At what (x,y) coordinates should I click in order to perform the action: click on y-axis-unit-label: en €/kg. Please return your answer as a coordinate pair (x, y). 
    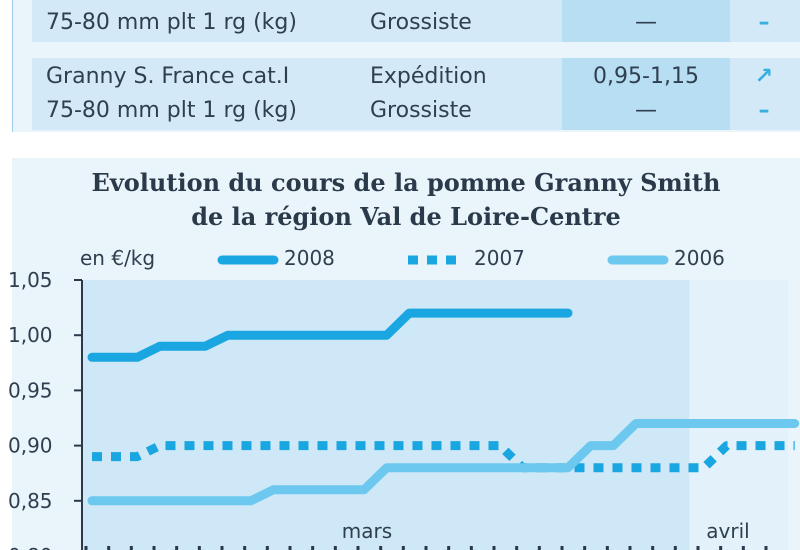
    Looking at the image, I should click on (118, 258).